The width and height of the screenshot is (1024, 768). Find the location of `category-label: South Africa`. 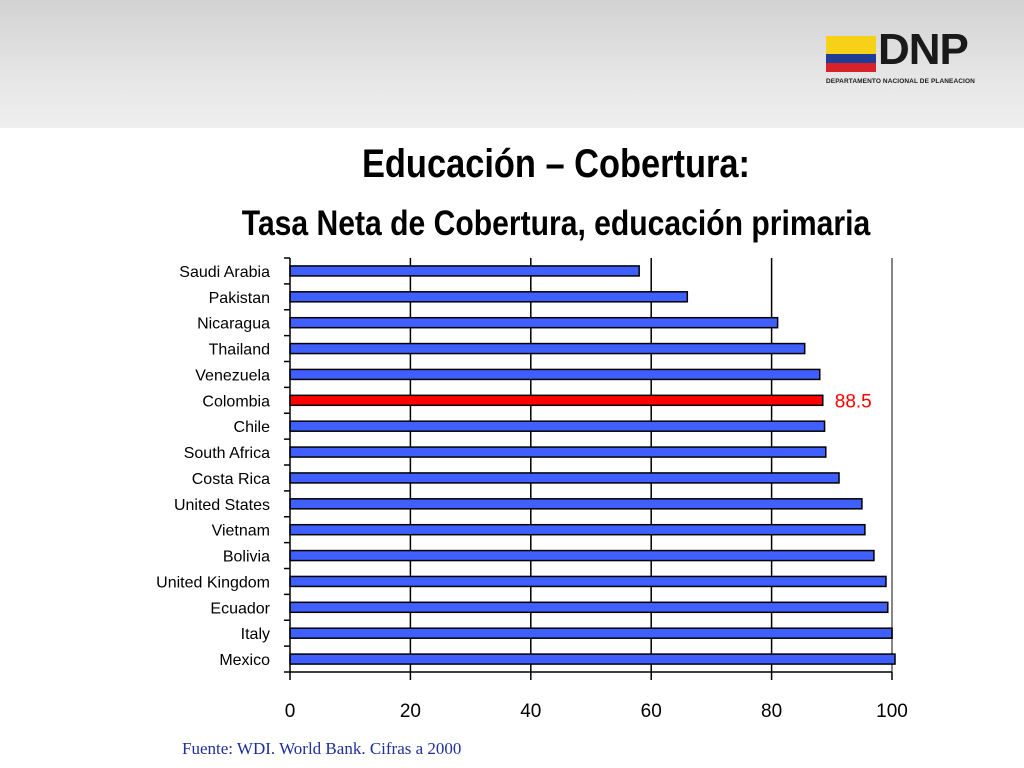

category-label: South Africa is located at coordinates (227, 453).